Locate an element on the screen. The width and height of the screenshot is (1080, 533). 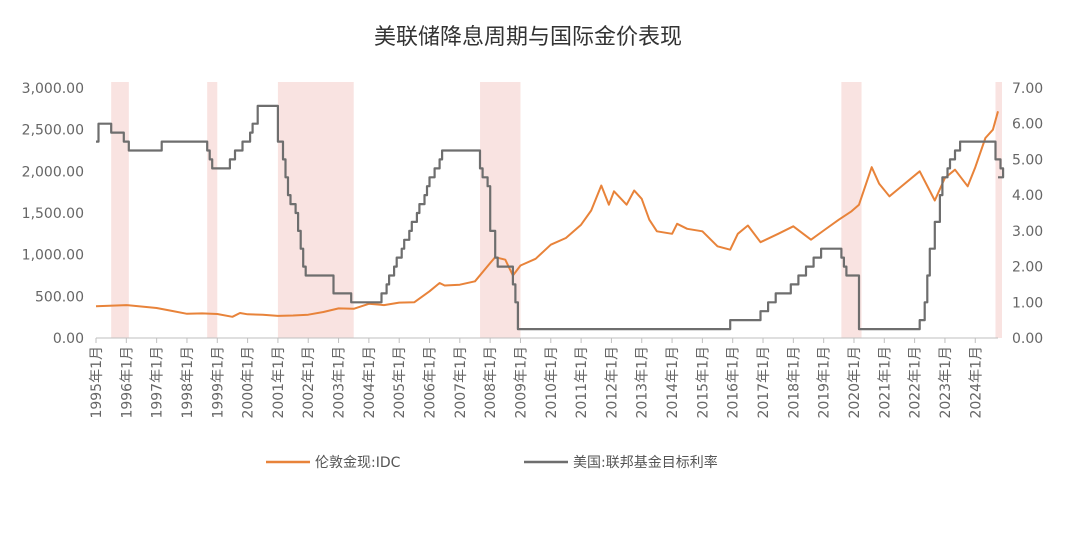
legend-label-gold: 伦敦金现:IDC is located at coordinates (358, 463).